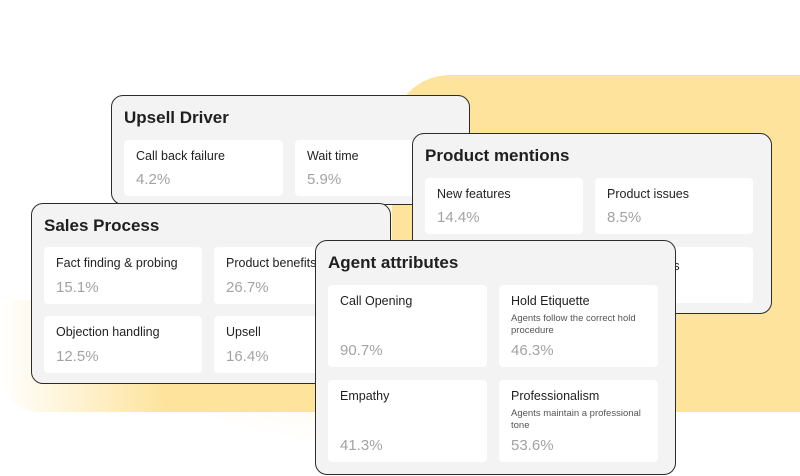 Image resolution: width=800 pixels, height=476 pixels. What do you see at coordinates (176, 117) in the screenshot?
I see `card-title: Upsell Driver` at bounding box center [176, 117].